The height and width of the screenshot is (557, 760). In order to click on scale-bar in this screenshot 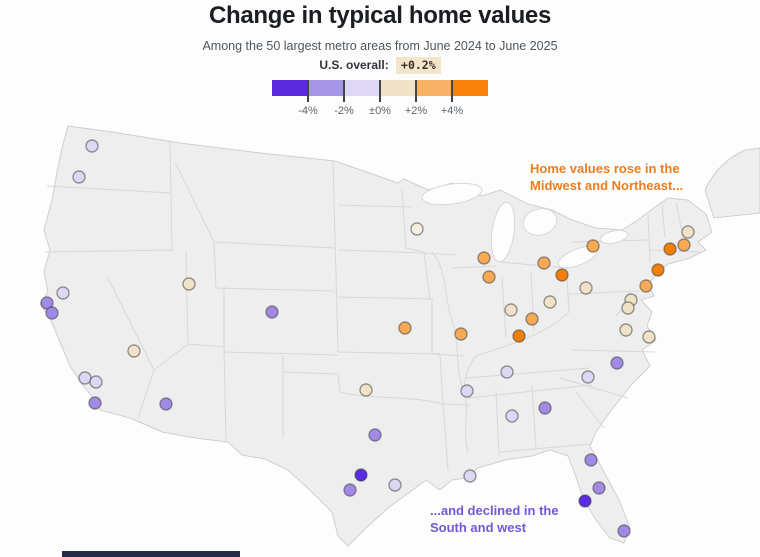, I will do `click(380, 88)`.